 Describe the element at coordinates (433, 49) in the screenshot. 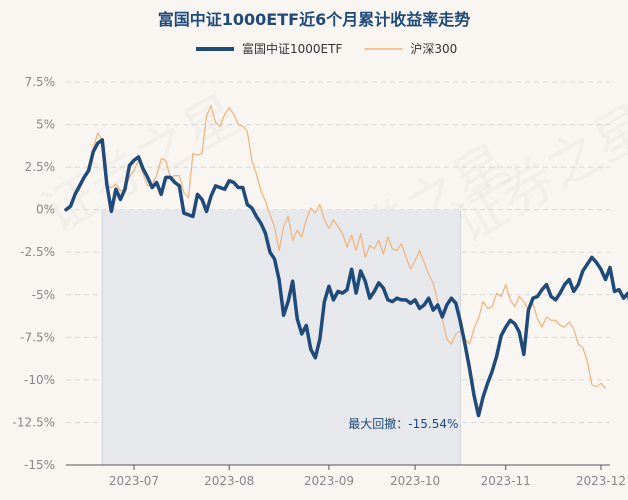

I see `legend-label-2: 沪深300` at that location.